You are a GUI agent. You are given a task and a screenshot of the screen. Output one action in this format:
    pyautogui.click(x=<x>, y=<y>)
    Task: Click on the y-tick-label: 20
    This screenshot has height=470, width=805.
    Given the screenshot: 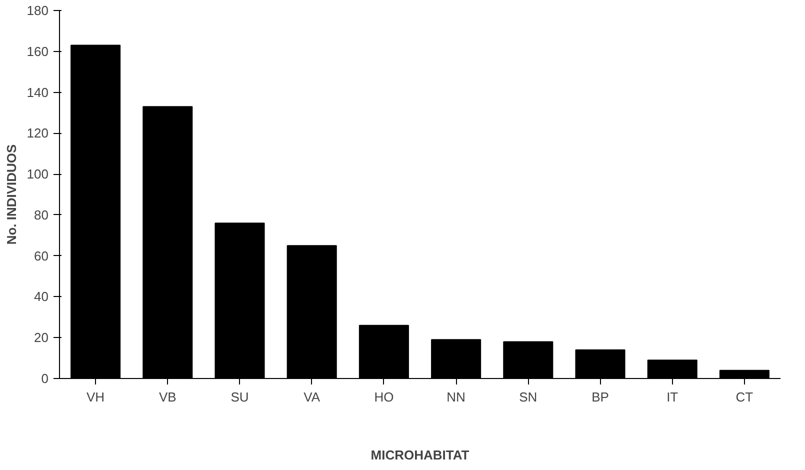 What is the action you would take?
    pyautogui.click(x=41, y=338)
    